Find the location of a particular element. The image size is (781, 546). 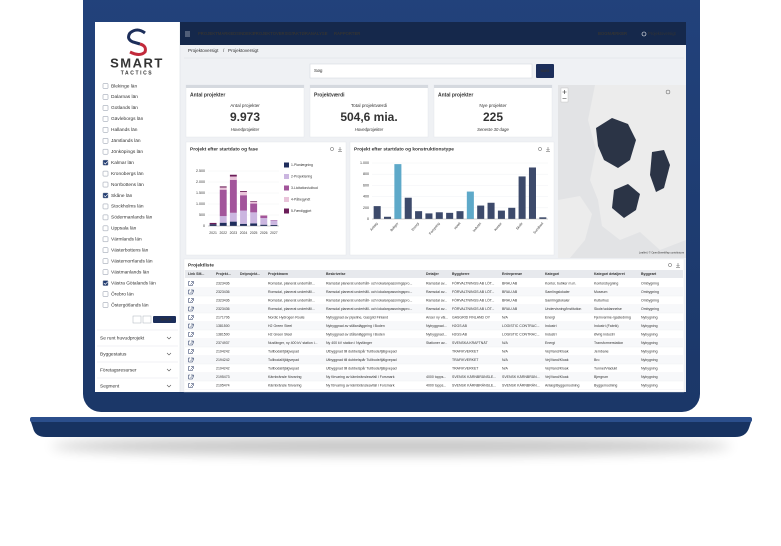

breadcrumb: Projektoversigt is located at coordinates (203, 50).